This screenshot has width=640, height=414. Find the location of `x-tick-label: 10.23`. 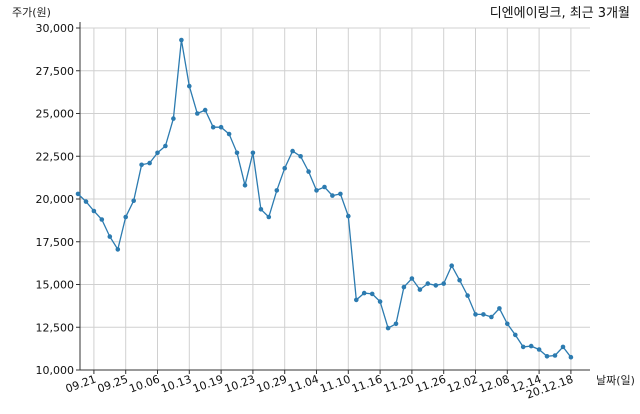

x-tick-label: 10.23 is located at coordinates (240, 384).